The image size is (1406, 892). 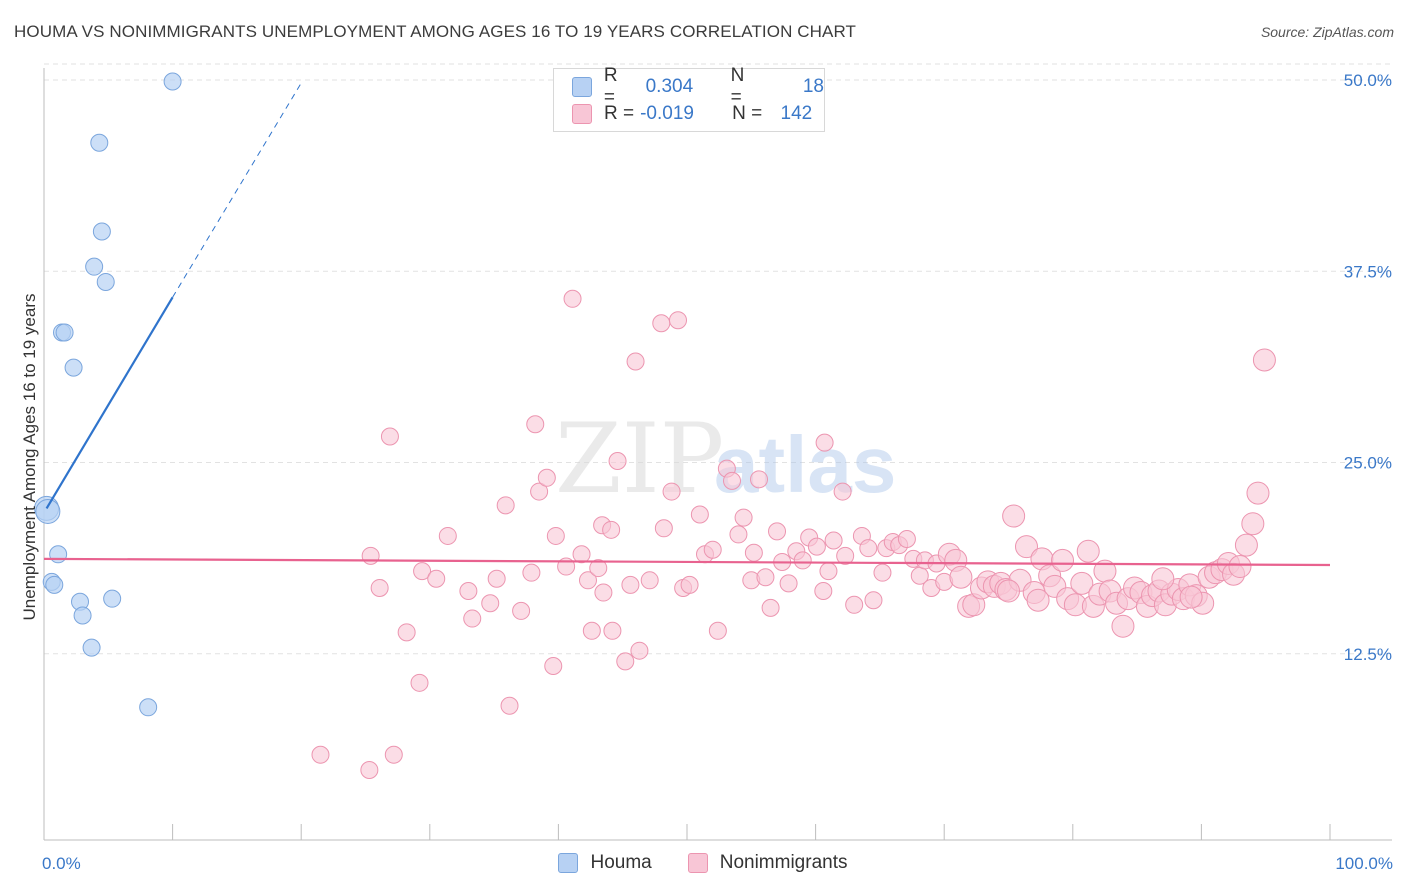 What do you see at coordinates (805, 464) in the screenshot?
I see `watermark-atlas: atlas` at bounding box center [805, 464].